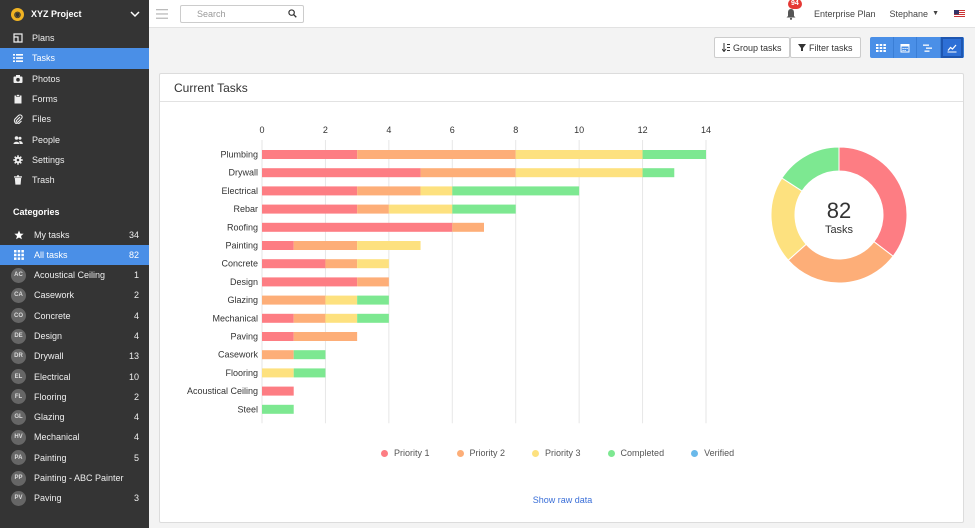  Describe the element at coordinates (905, 47) in the screenshot. I see `calendar-view-button` at that location.